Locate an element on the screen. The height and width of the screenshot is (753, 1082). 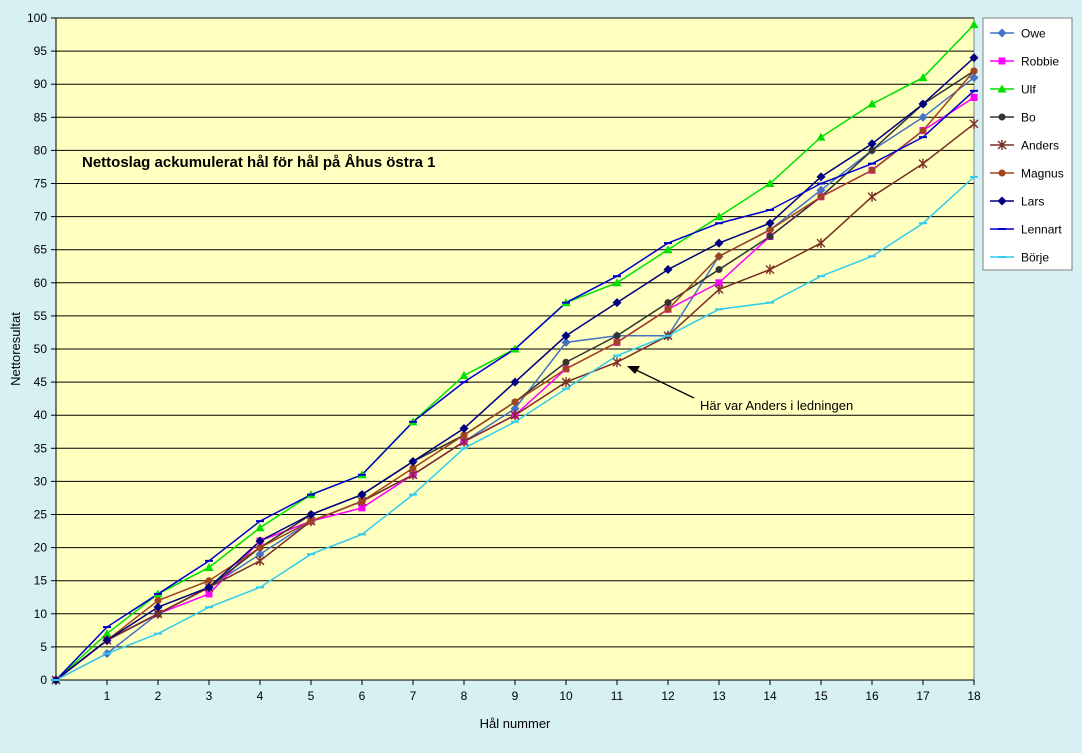
x-tick-label: 11 is located at coordinates (617, 696).